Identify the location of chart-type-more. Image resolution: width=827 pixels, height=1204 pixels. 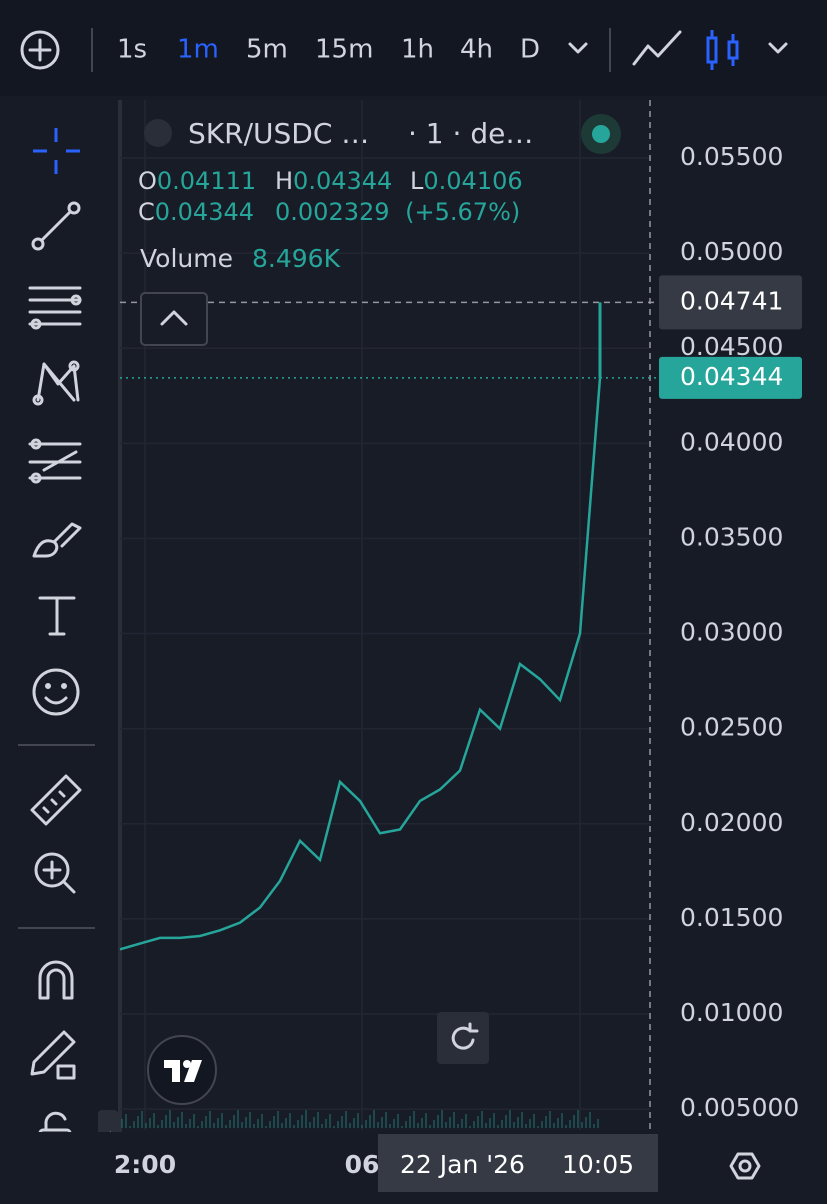
(778, 48).